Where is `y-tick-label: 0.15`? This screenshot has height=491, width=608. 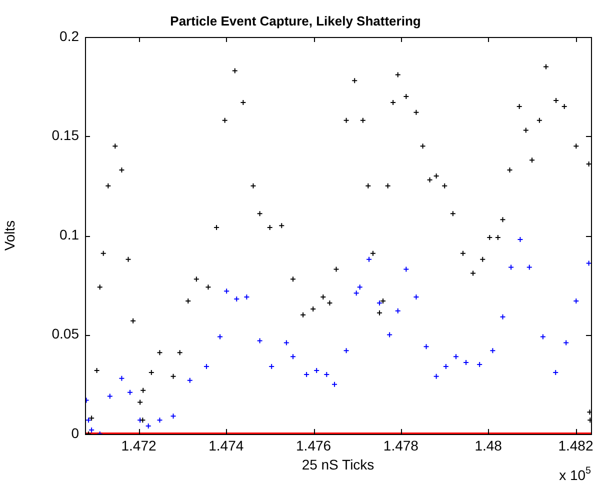
y-tick-label: 0.15 is located at coordinates (66, 135).